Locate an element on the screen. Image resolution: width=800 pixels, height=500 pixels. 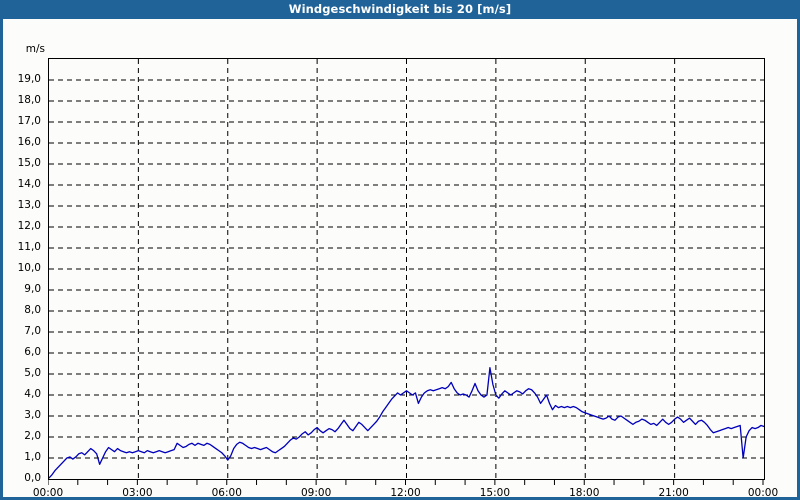
y-axis-tick-label: 12,0 is located at coordinates (29, 226).